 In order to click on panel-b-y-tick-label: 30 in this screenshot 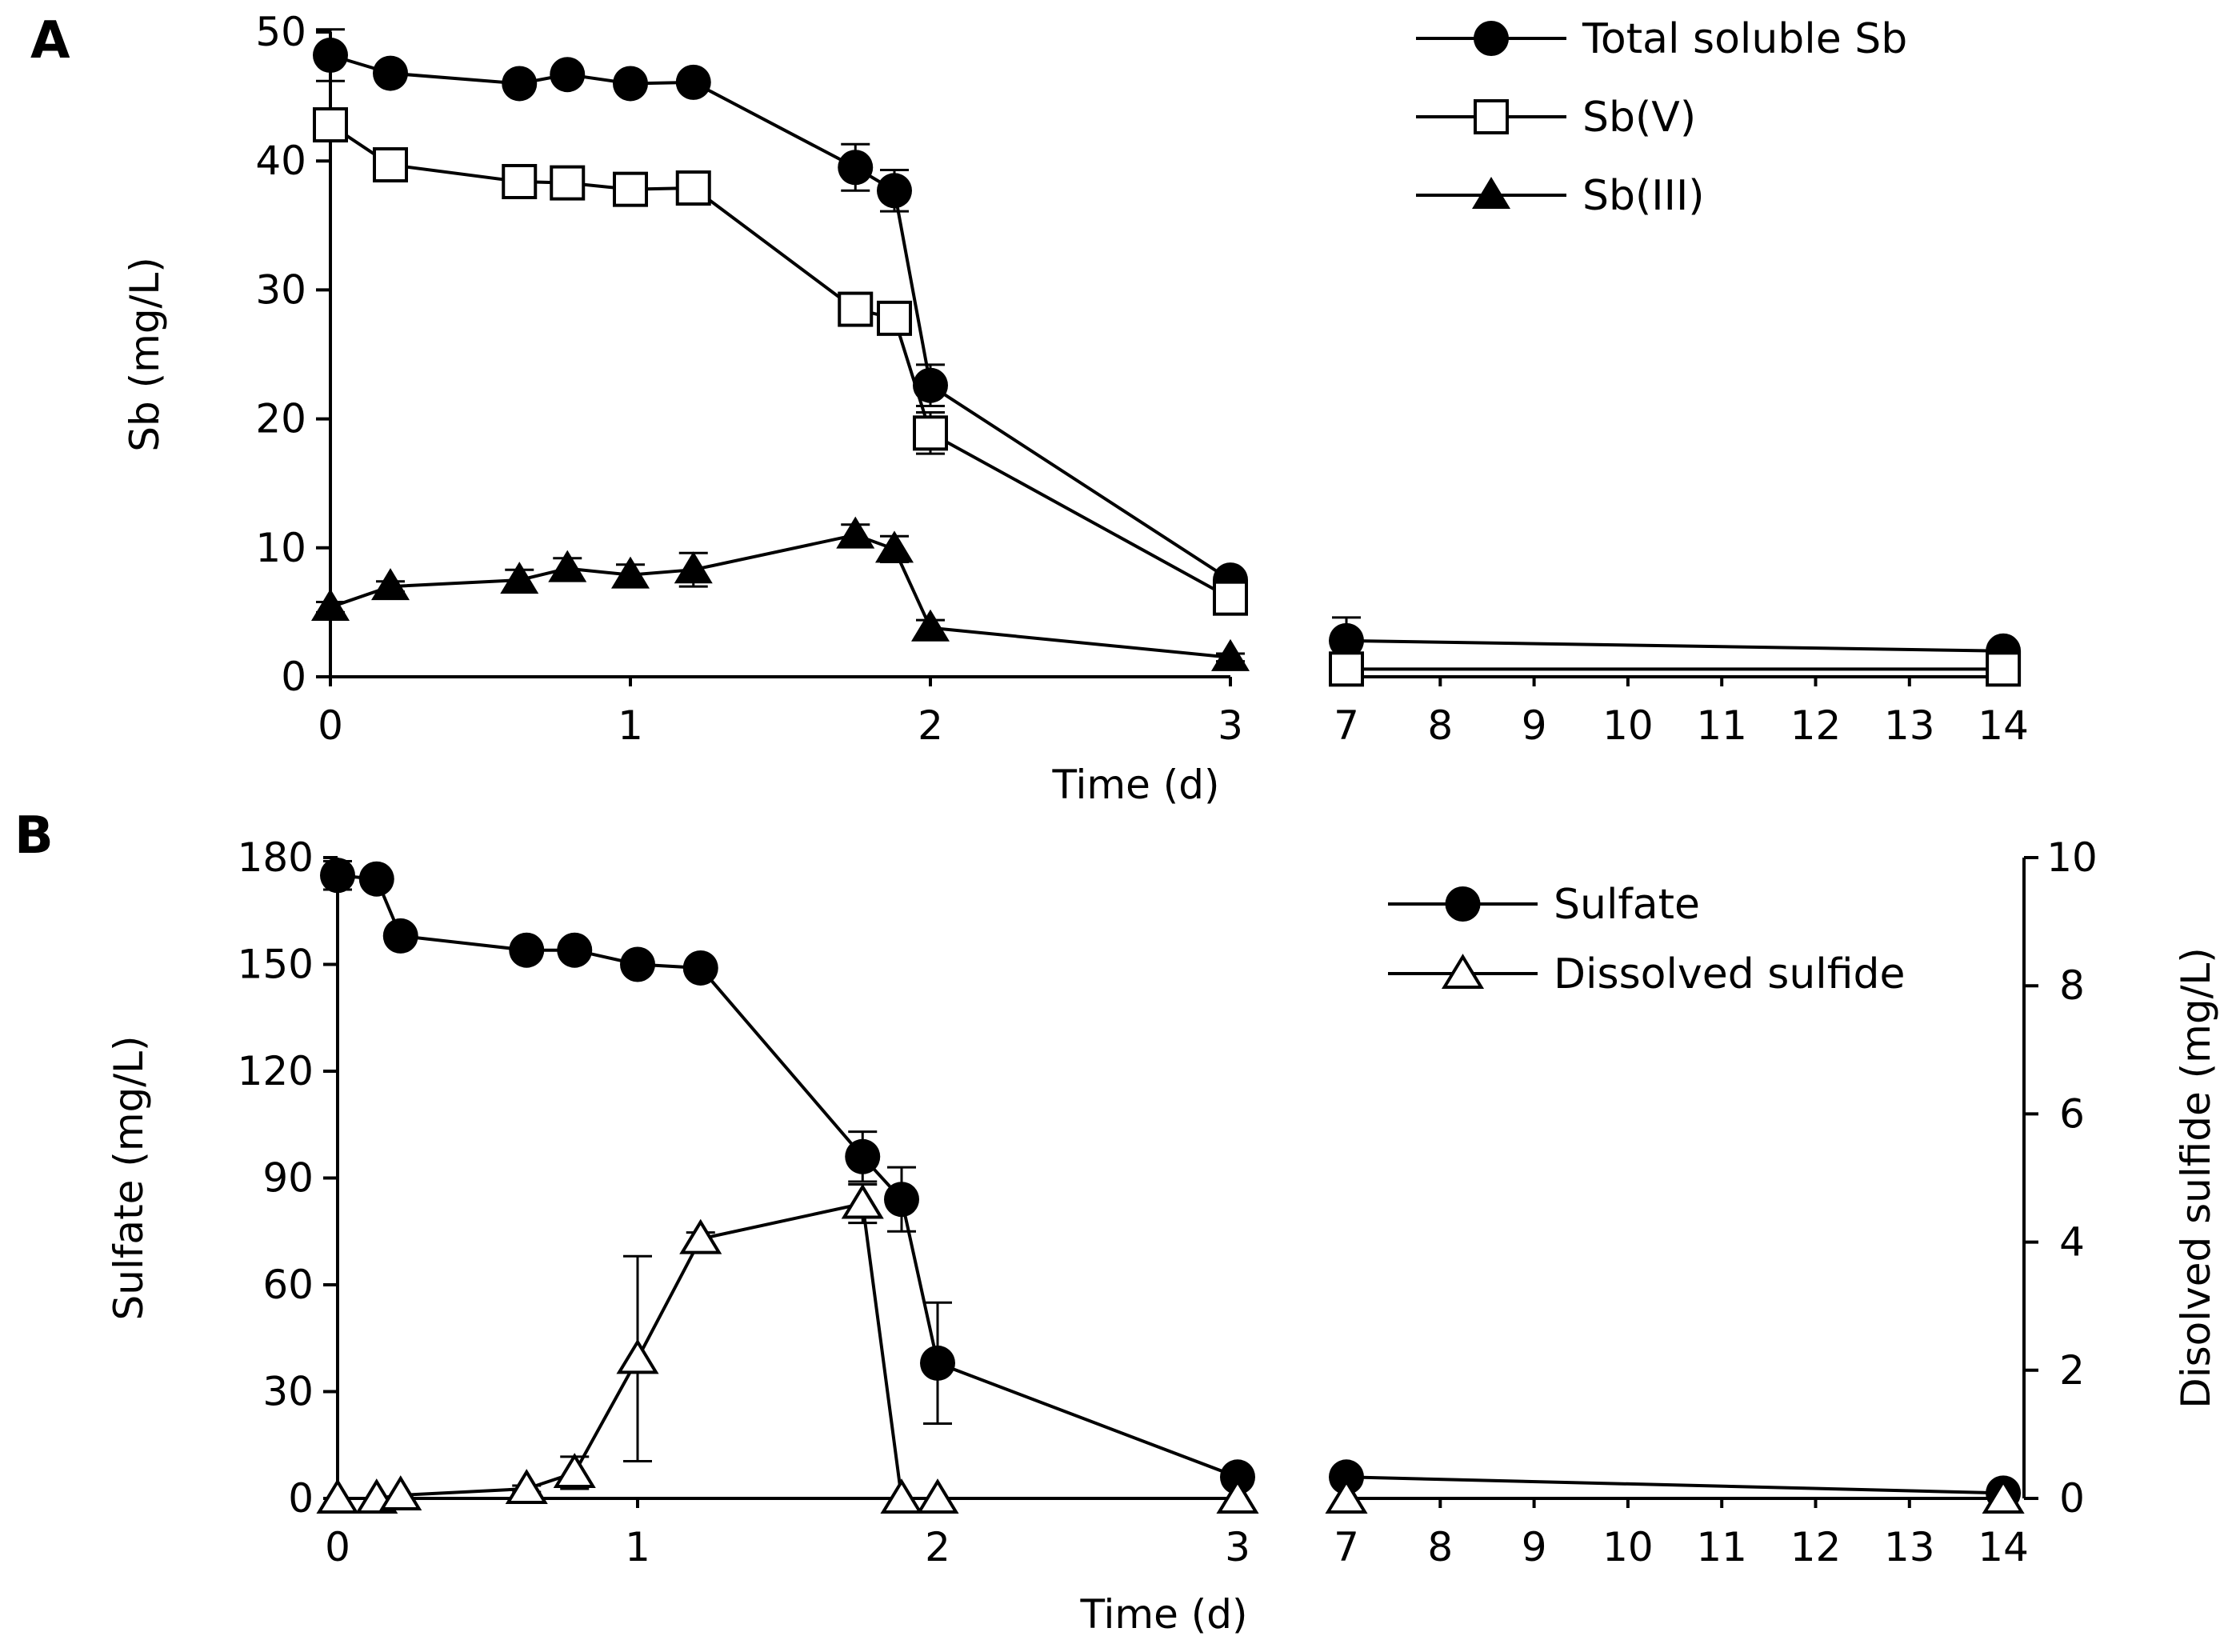, I will do `click(288, 1392)`.